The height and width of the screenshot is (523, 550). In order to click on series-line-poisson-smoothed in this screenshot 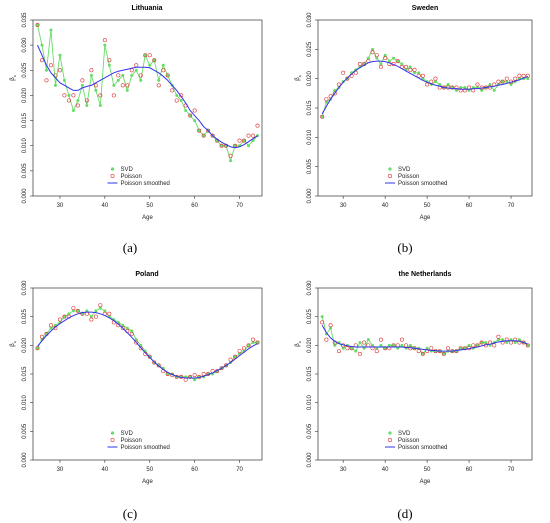, I will do `click(424, 338)`.